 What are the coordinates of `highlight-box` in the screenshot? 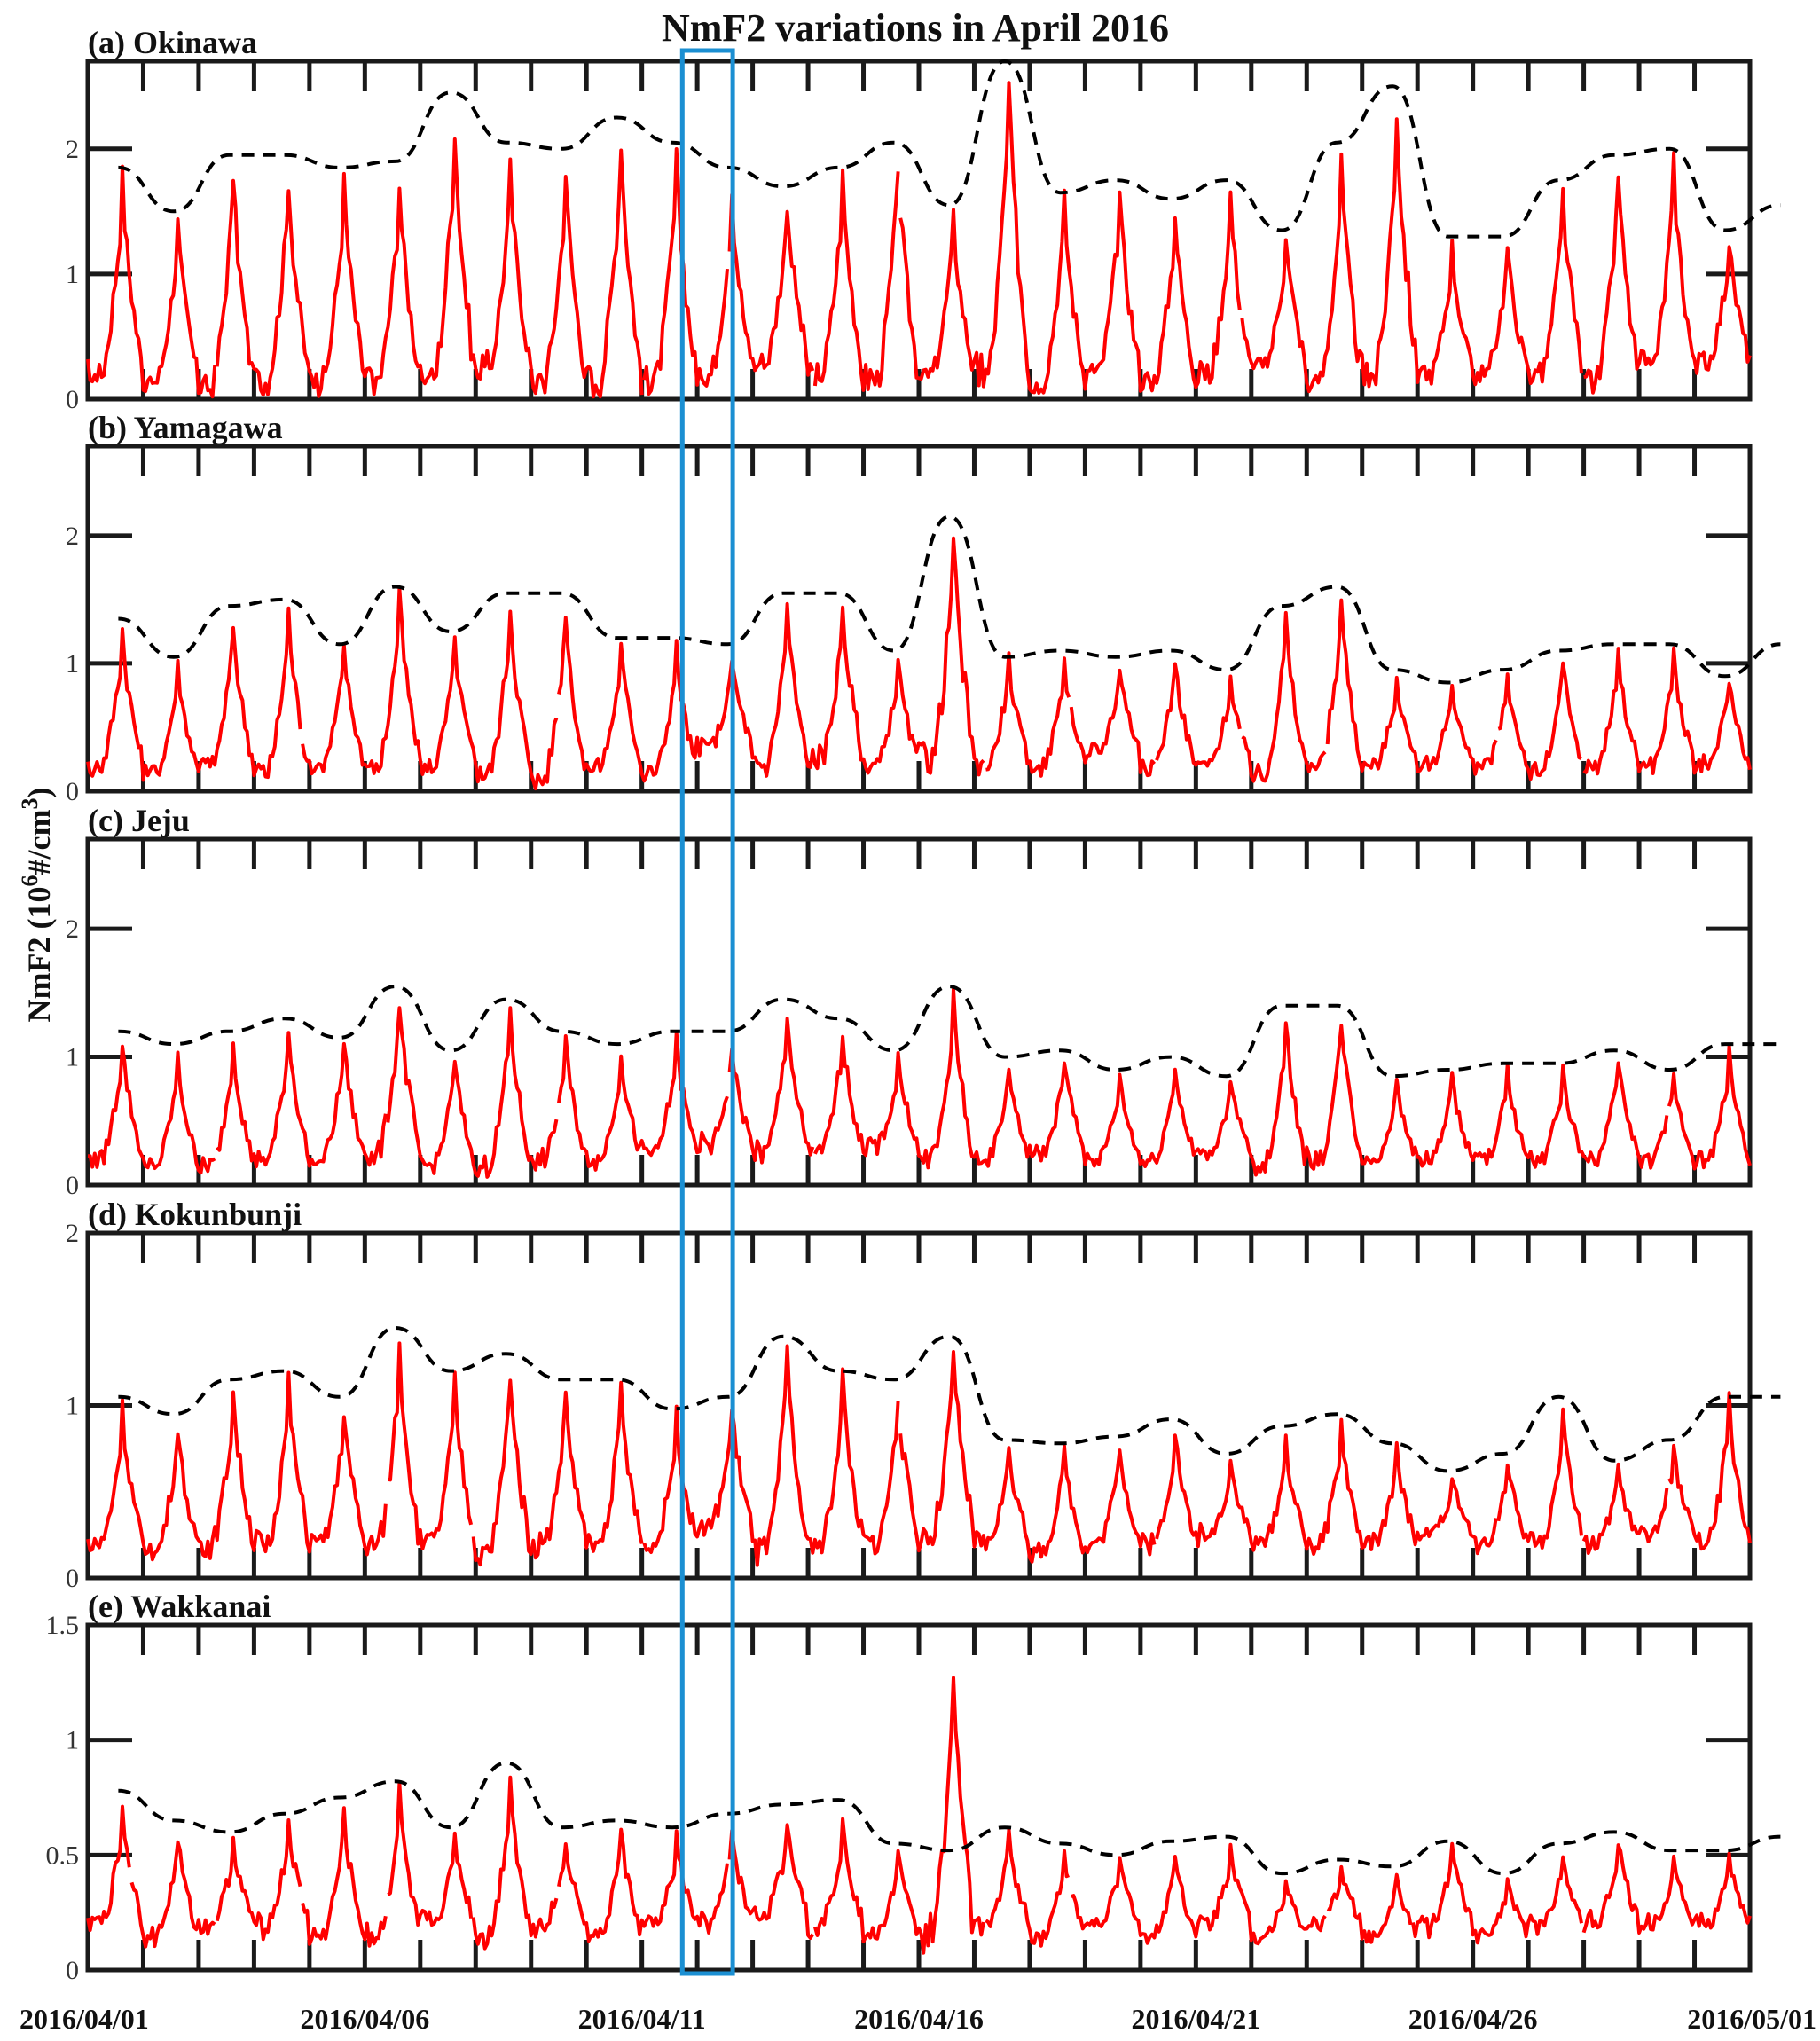 It's located at (707, 1012).